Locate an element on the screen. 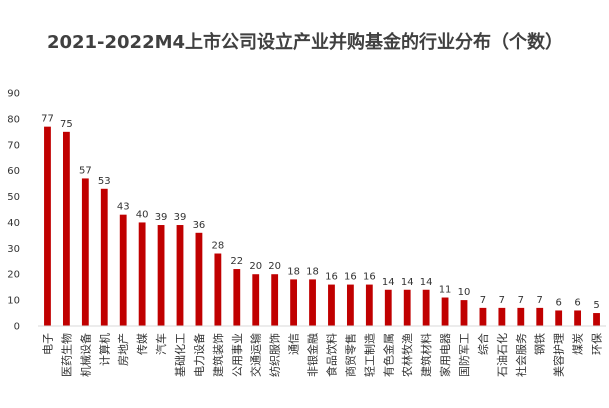  x-tick-label: 电子 is located at coordinates (47, 344).